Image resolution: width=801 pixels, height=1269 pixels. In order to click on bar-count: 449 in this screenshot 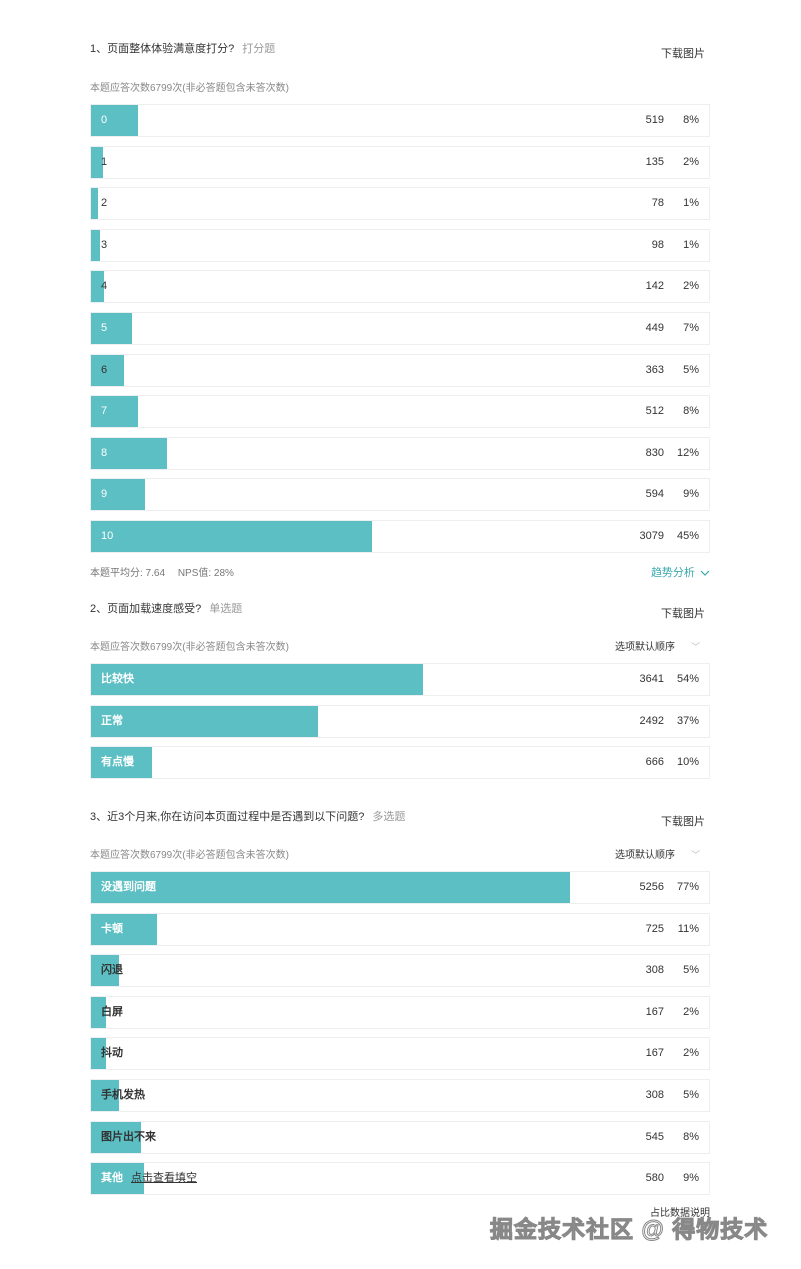, I will do `click(654, 328)`.